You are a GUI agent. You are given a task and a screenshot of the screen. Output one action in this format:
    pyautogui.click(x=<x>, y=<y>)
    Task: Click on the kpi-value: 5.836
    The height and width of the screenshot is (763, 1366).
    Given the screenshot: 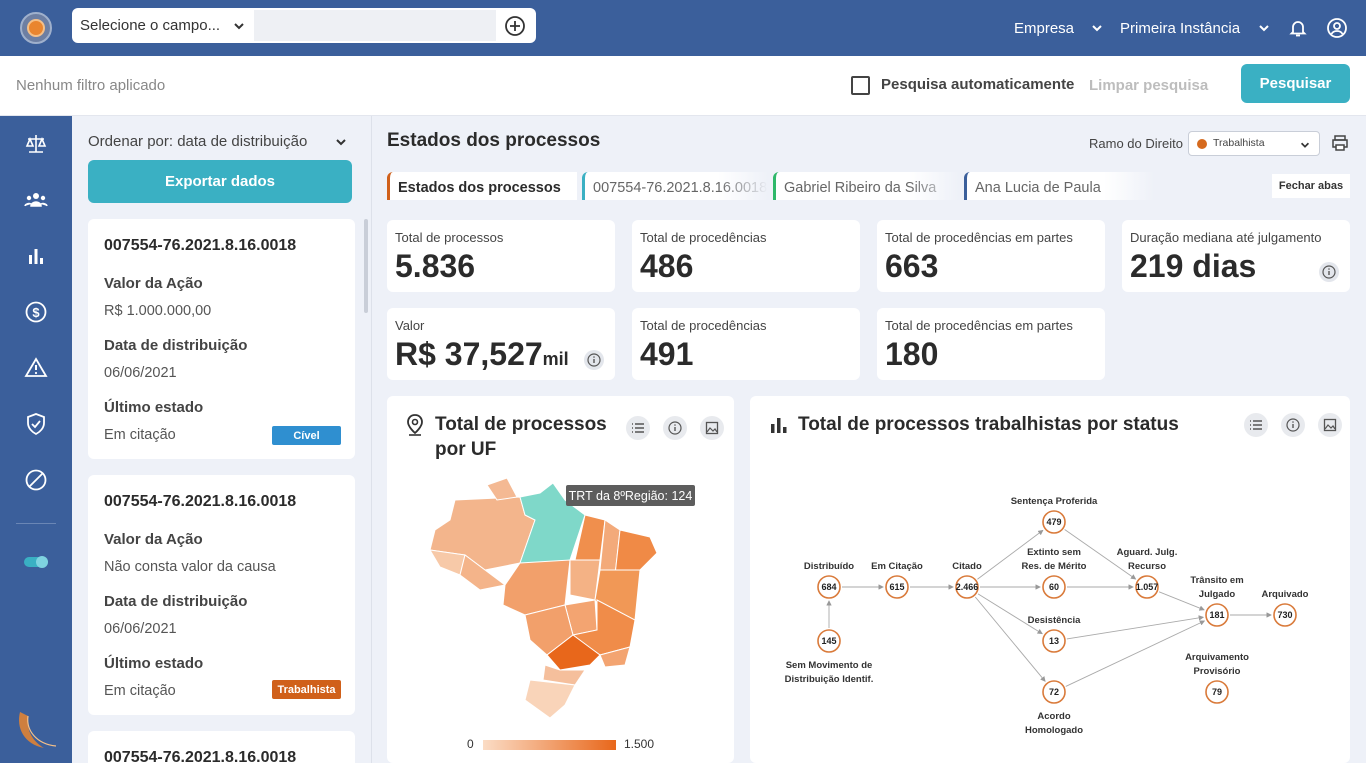 What is the action you would take?
    pyautogui.click(x=435, y=266)
    